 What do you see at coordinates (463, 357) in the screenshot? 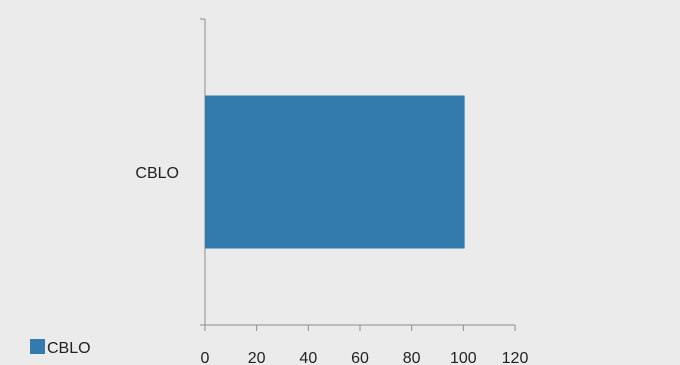
I see `x-tick-label: 100` at bounding box center [463, 357].